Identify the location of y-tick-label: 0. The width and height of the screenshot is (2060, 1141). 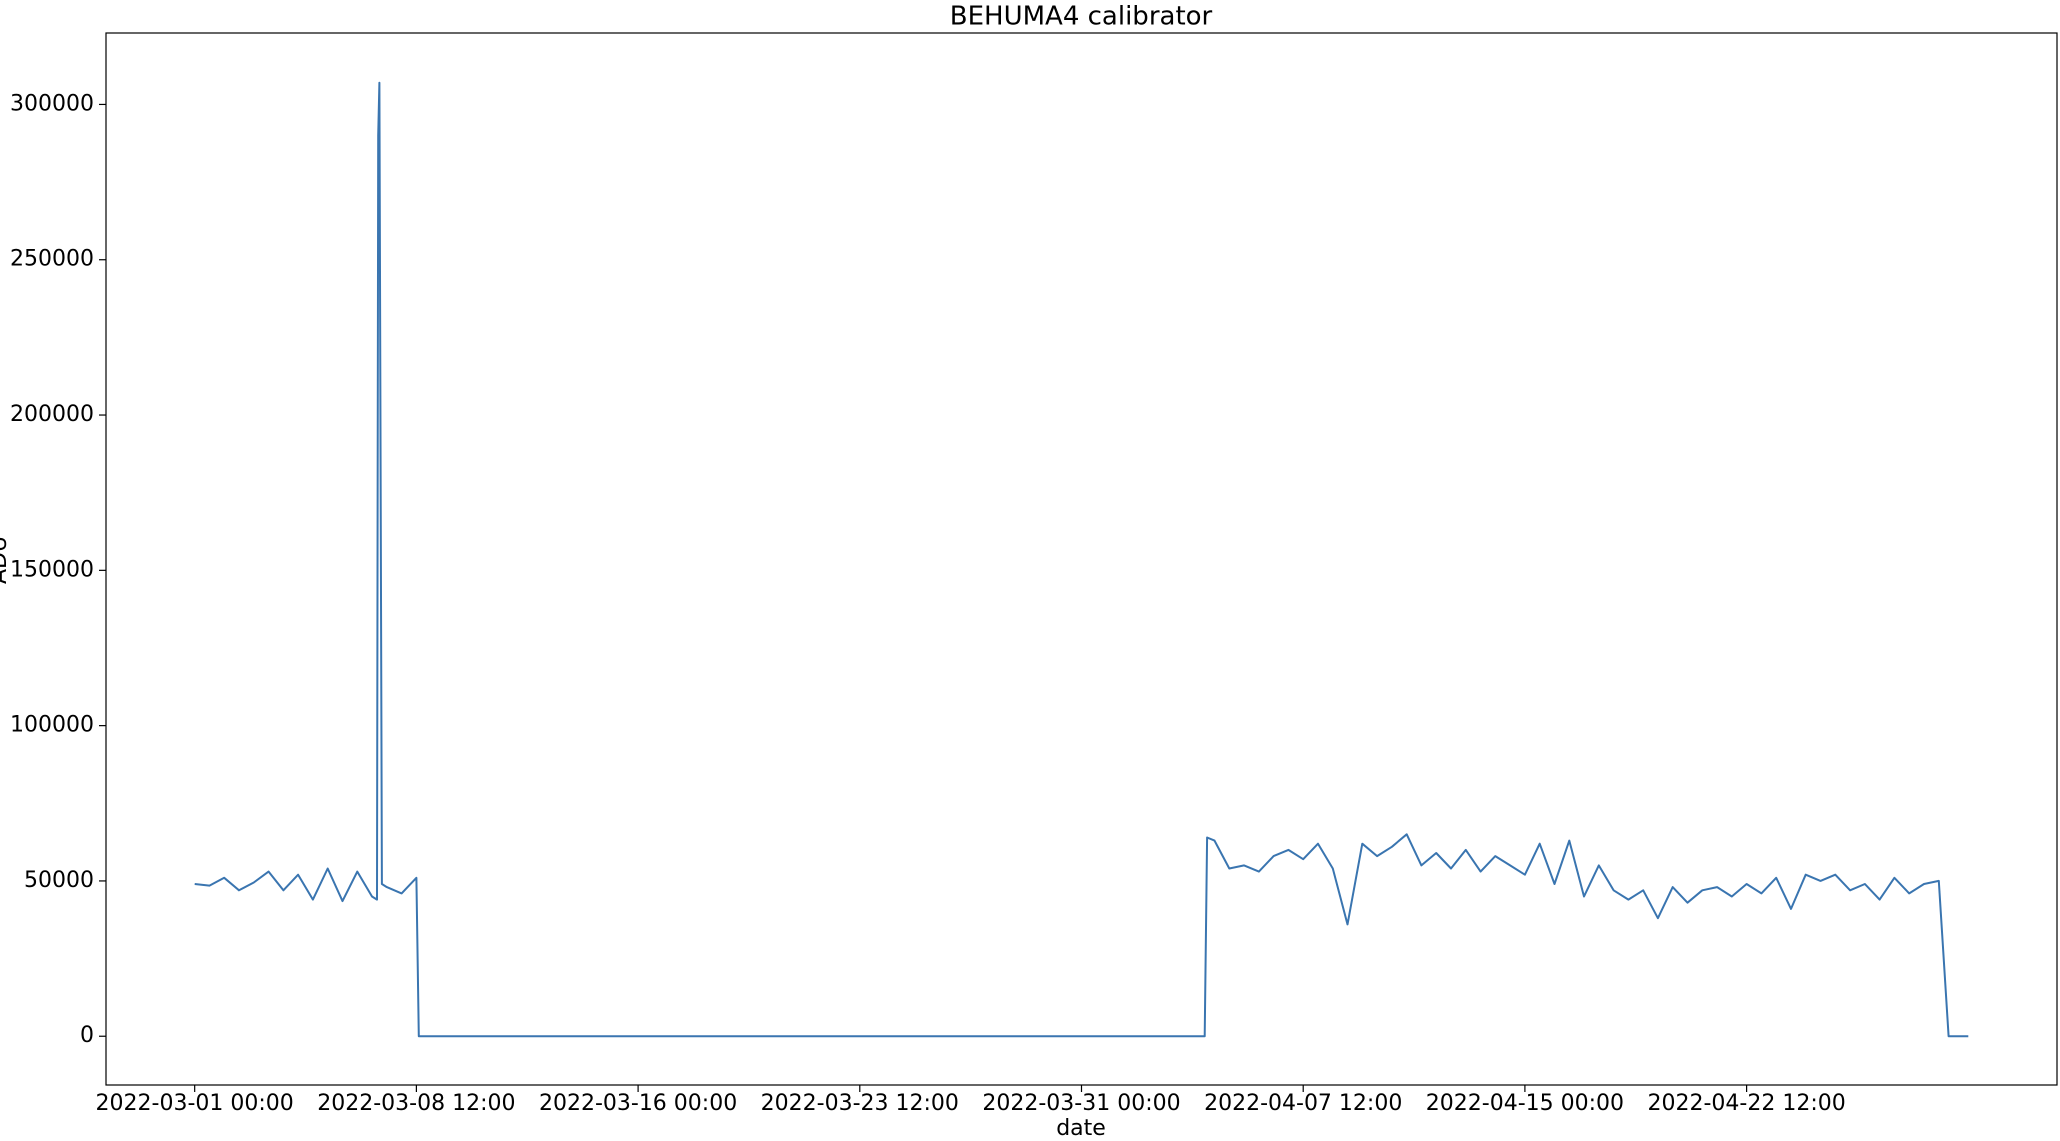
(87, 1035).